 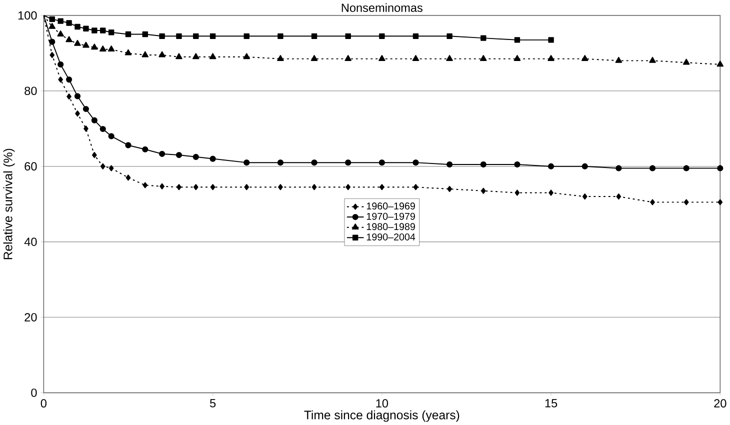 I want to click on legend-label: 1970–1979, so click(x=390, y=216).